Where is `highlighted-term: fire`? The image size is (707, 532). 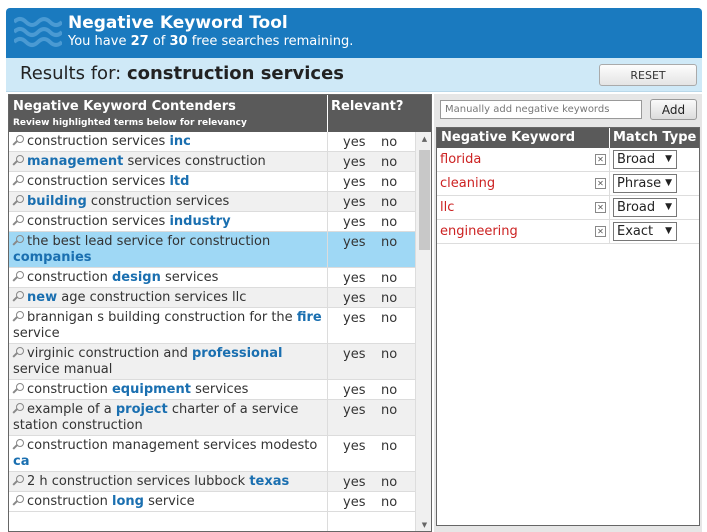 highlighted-term: fire is located at coordinates (309, 317).